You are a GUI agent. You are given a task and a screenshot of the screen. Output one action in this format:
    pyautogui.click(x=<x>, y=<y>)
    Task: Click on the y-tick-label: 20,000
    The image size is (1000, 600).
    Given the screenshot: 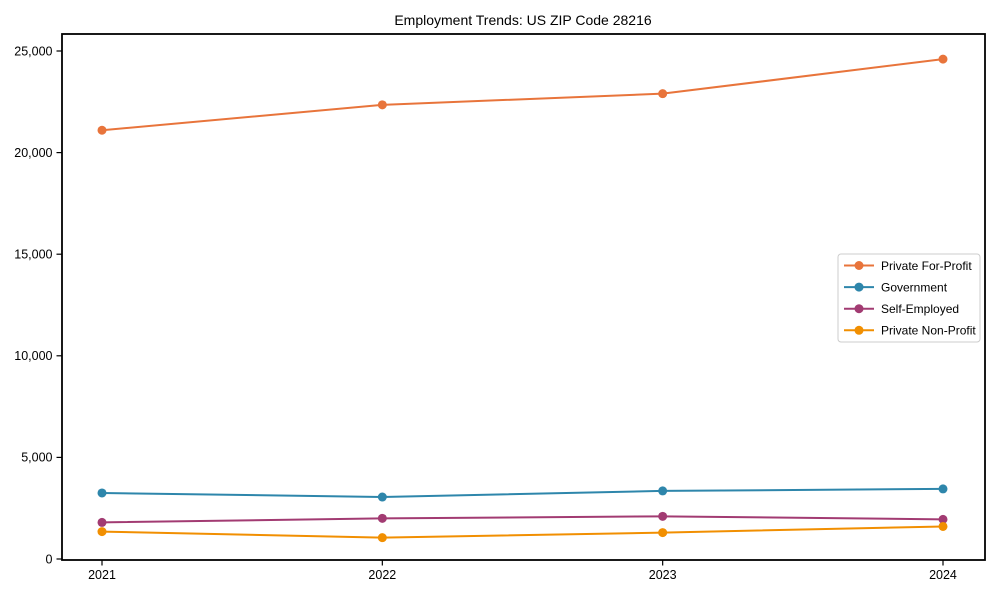 What is the action you would take?
    pyautogui.click(x=33, y=153)
    